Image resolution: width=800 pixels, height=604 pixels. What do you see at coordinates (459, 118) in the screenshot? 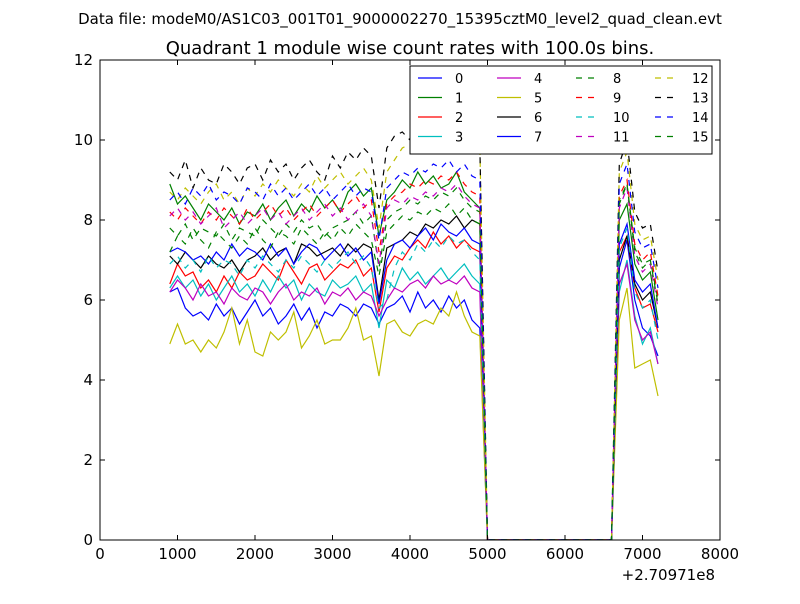
I see `legend-label-2: 2` at bounding box center [459, 118].